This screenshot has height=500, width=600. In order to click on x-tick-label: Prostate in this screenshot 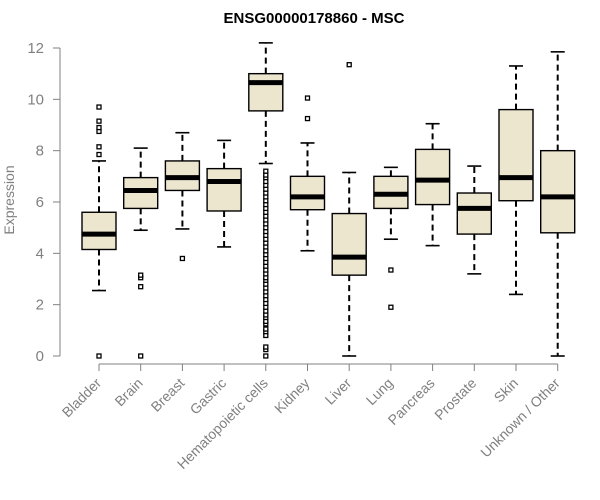, I will do `click(455, 399)`.